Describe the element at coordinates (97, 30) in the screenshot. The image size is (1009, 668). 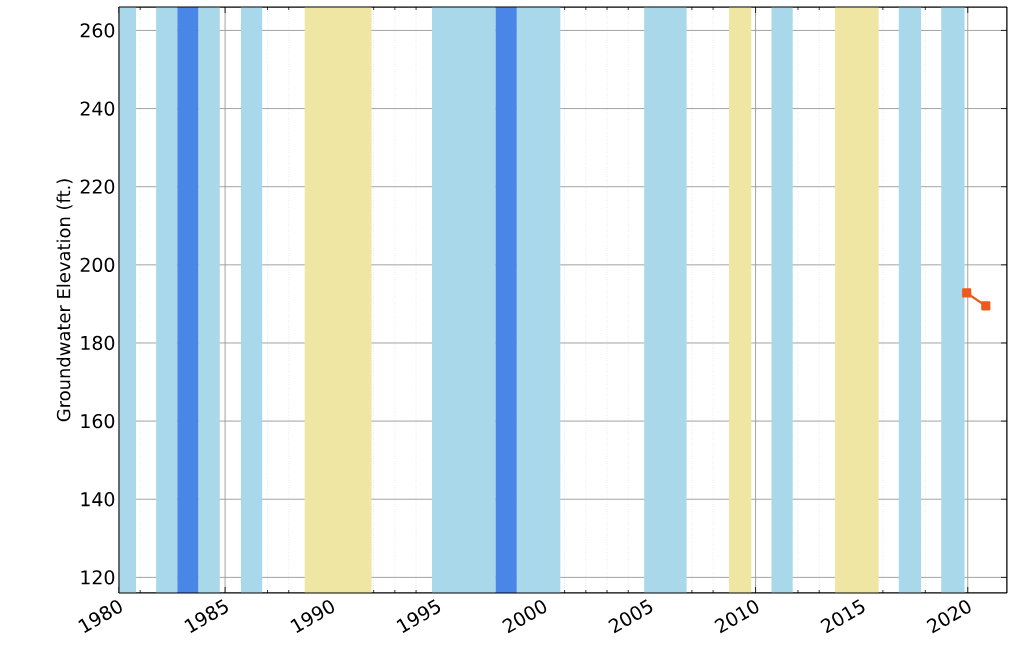
I see `y-tick-label: 260` at that location.